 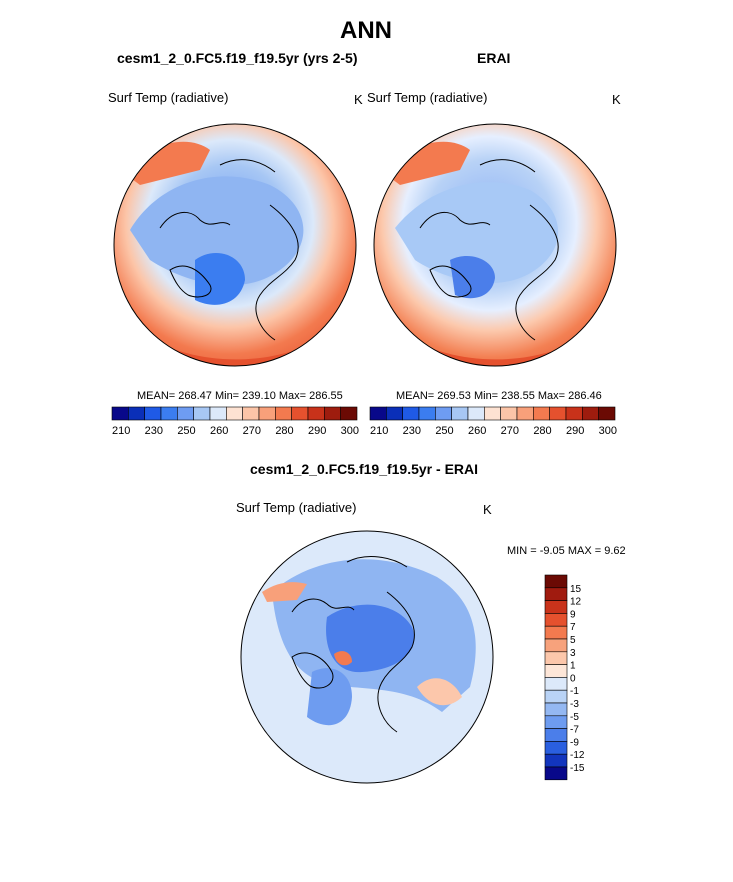 I want to click on left-unit-label: K, so click(x=358, y=99).